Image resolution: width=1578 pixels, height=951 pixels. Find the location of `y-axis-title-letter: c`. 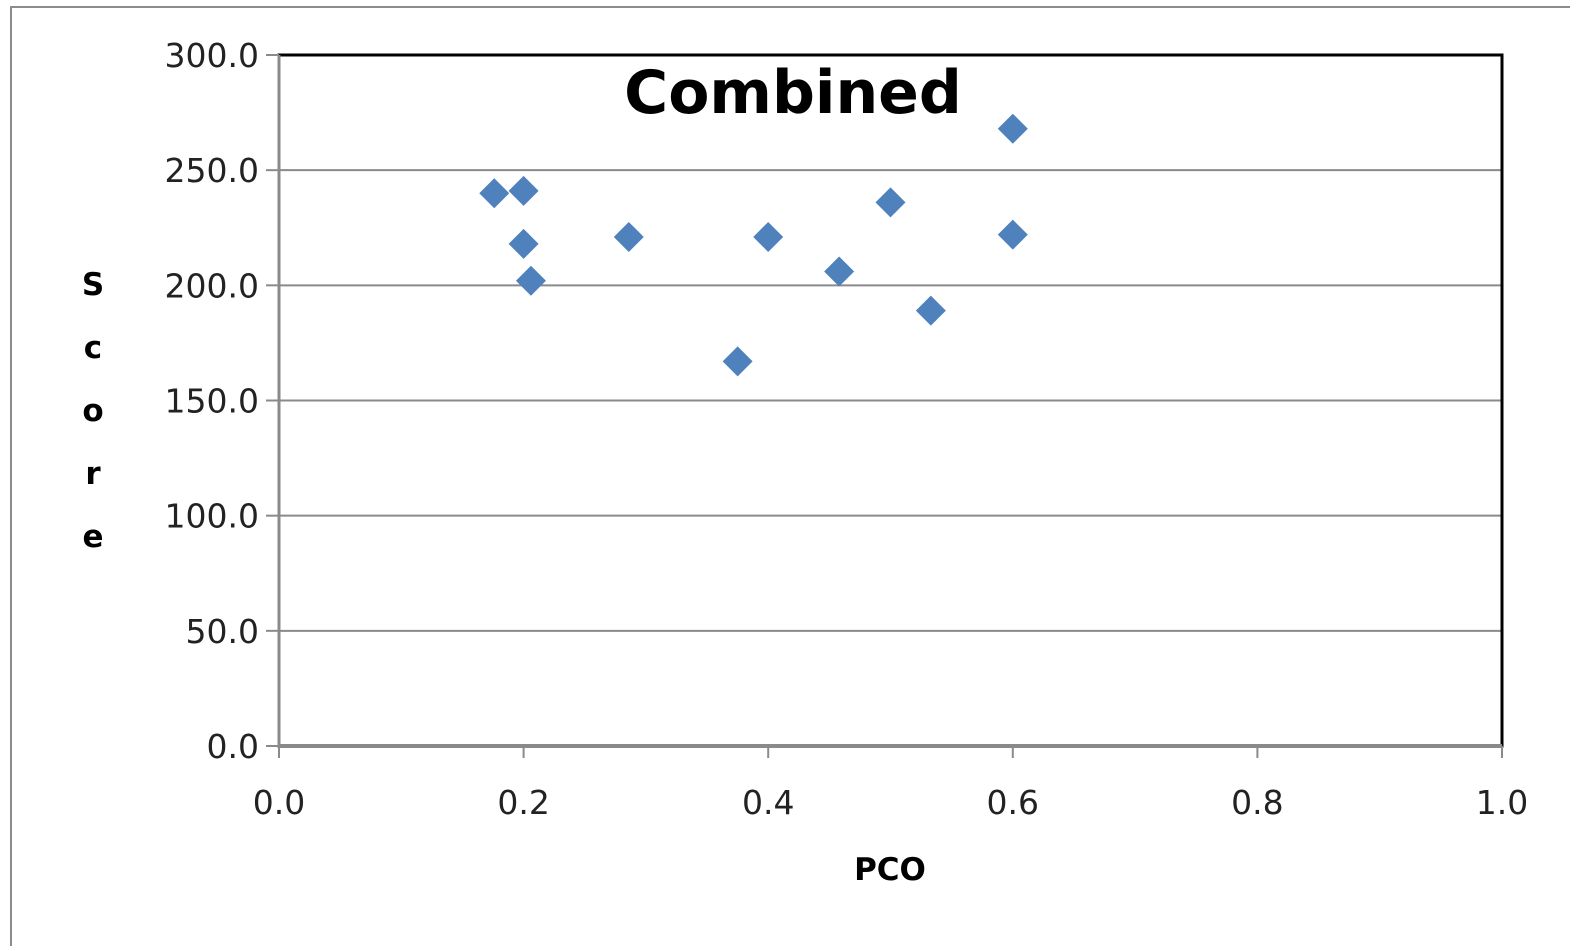

y-axis-title-letter: c is located at coordinates (93, 348).